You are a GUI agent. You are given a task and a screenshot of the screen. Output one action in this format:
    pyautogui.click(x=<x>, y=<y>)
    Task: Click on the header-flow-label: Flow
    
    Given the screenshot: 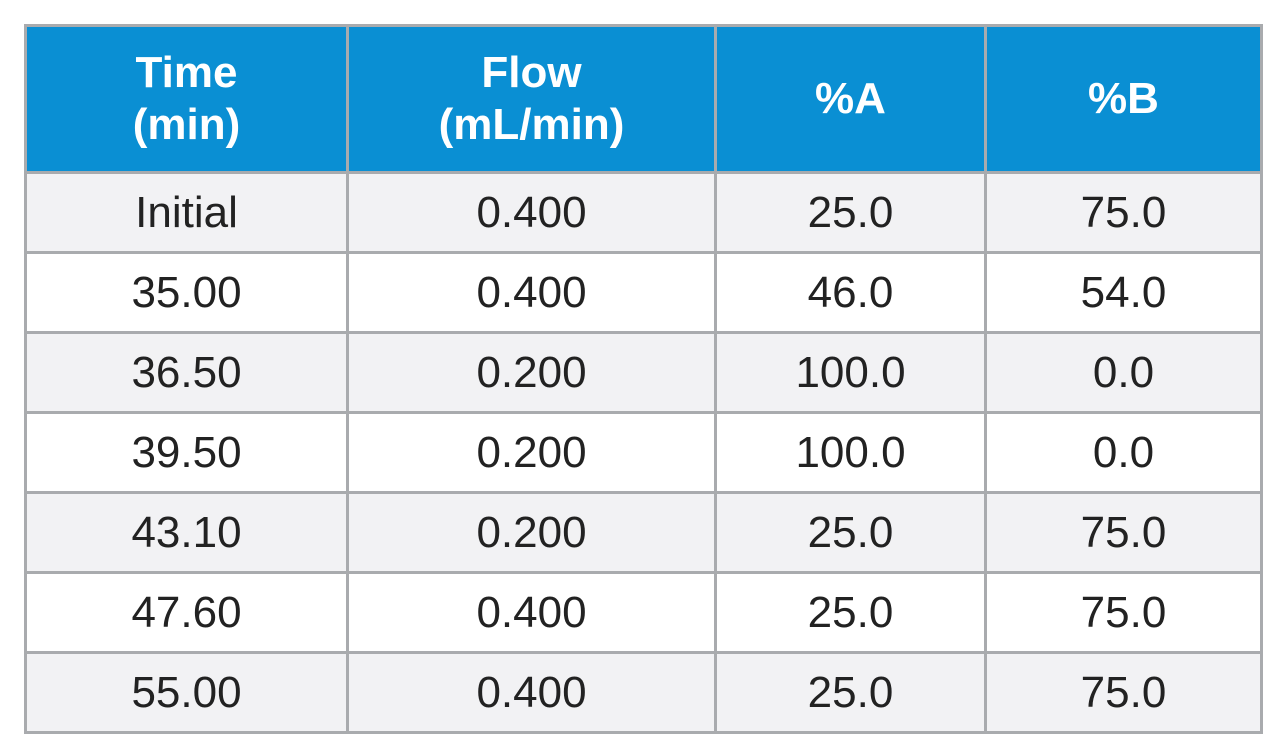 What is the action you would take?
    pyautogui.click(x=531, y=72)
    